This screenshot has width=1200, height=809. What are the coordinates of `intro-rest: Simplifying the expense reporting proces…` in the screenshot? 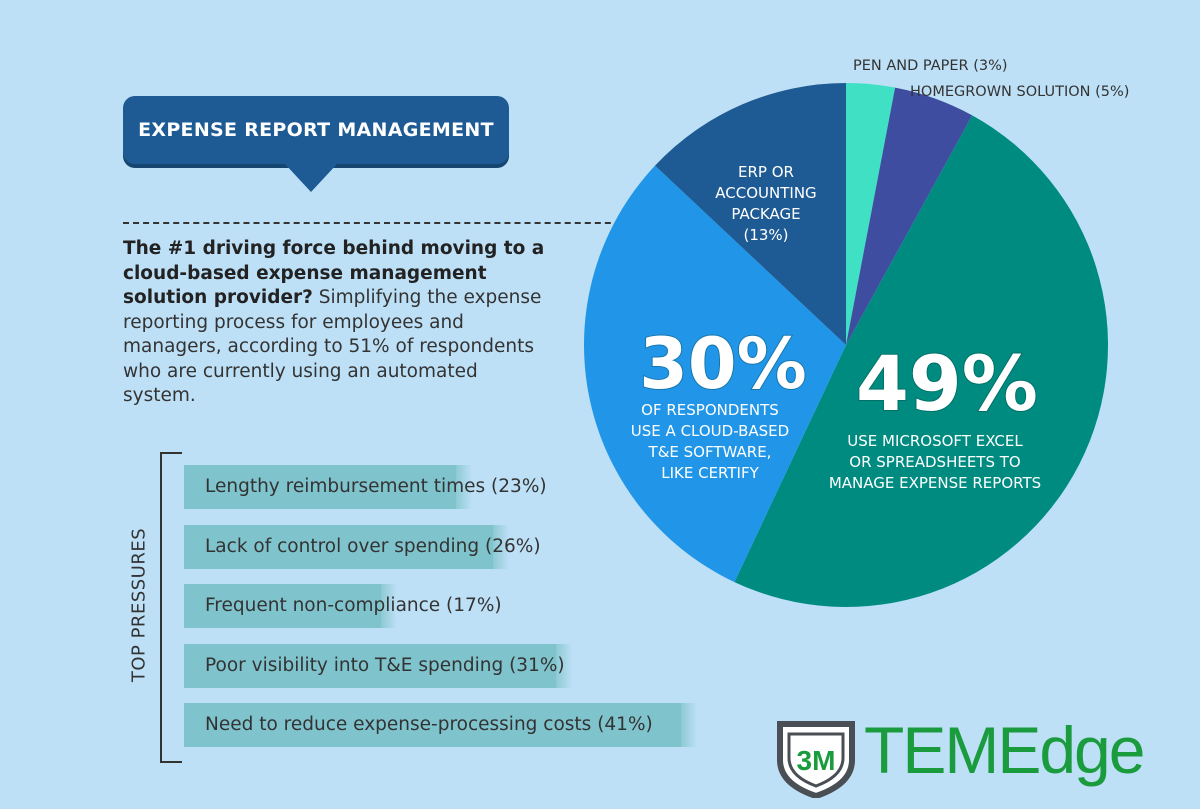 It's located at (332, 346).